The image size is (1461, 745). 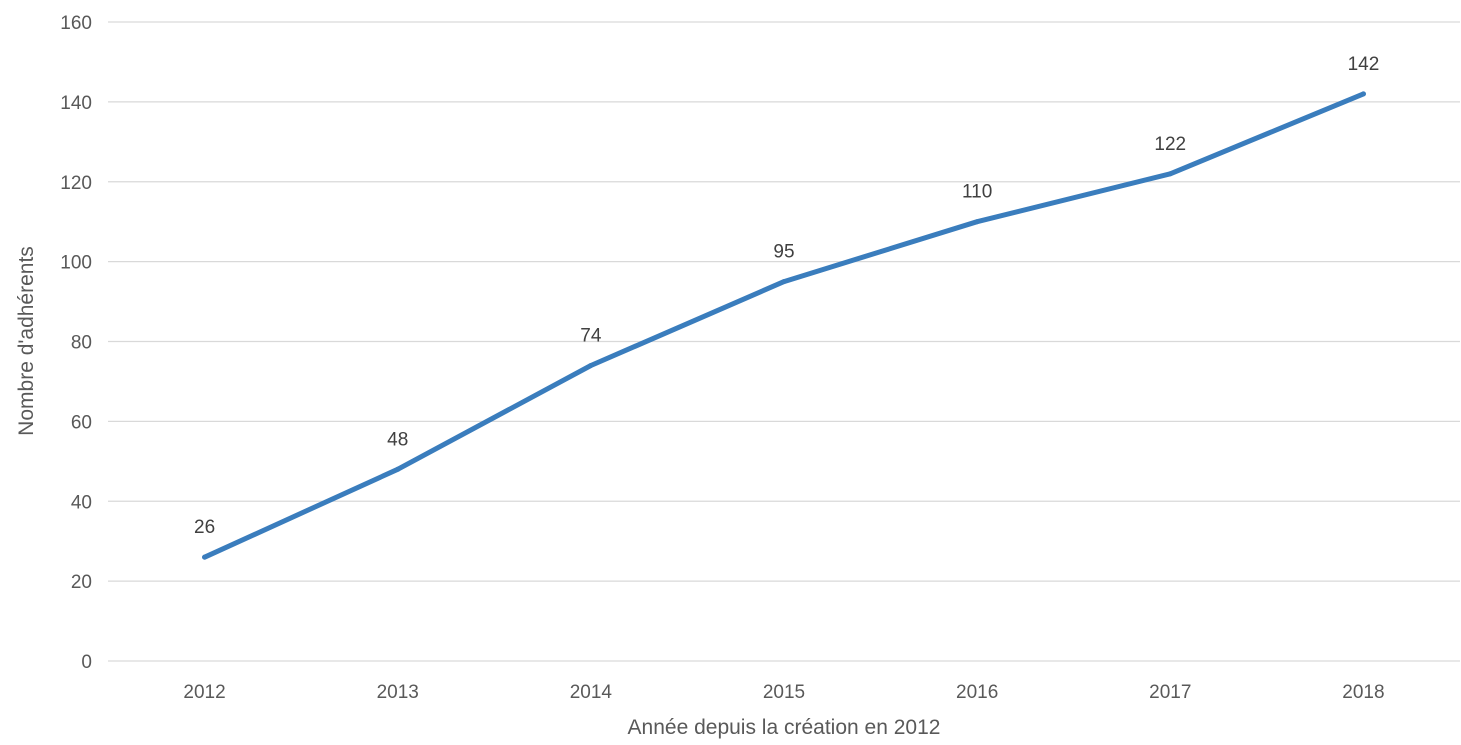 I want to click on data-label: 95, so click(x=783, y=252).